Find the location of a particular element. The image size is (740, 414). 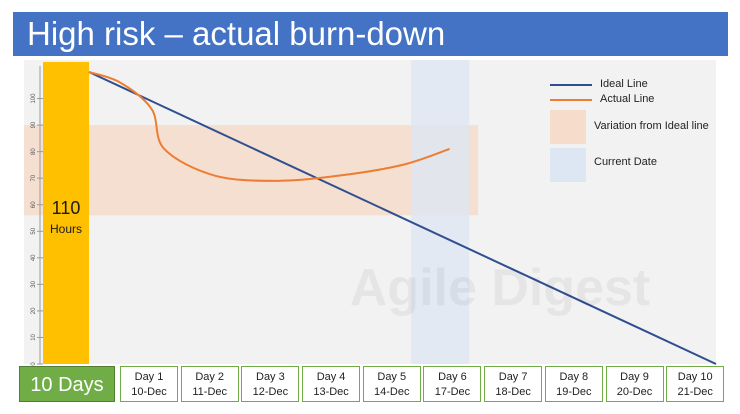

page-title: High risk – actual burn-down is located at coordinates (236, 33).